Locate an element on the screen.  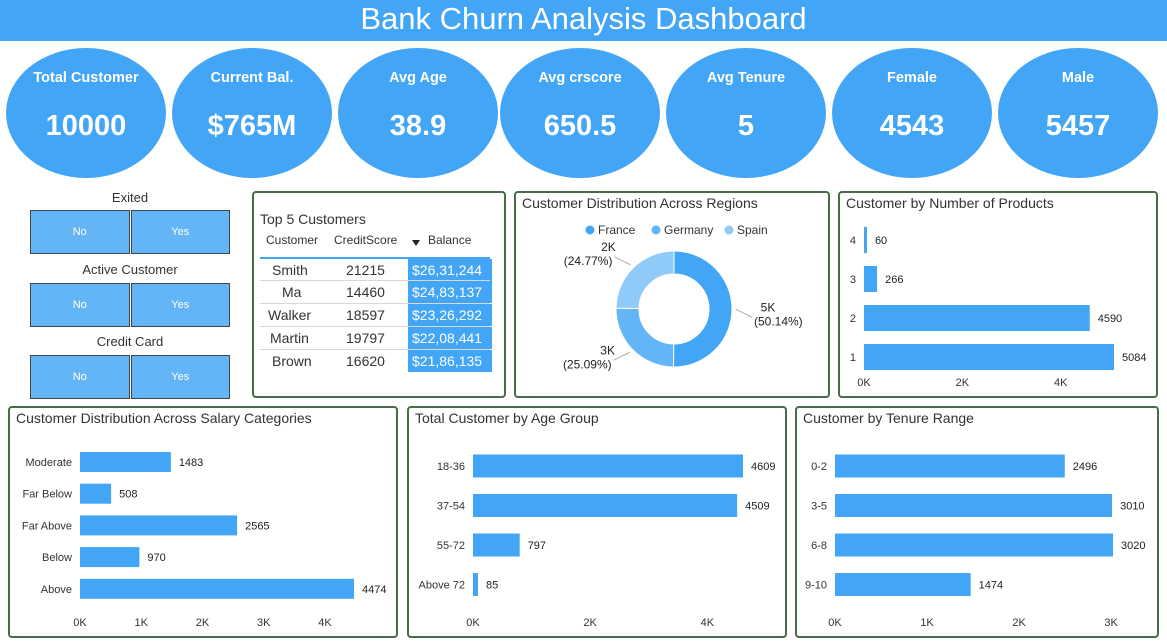
cell-creditscore: 21215 is located at coordinates (365, 270).